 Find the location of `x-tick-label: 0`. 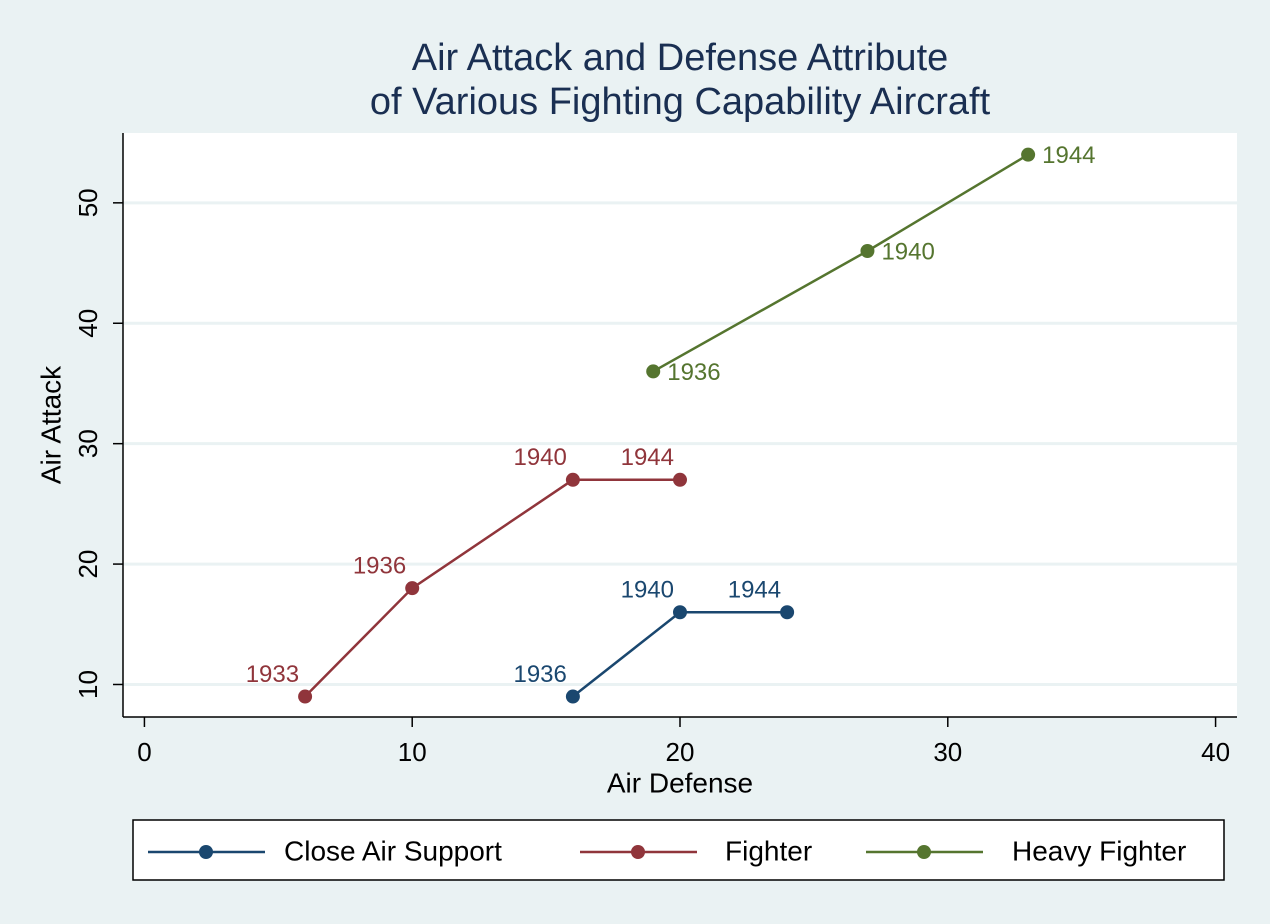

x-tick-label: 0 is located at coordinates (144, 752).